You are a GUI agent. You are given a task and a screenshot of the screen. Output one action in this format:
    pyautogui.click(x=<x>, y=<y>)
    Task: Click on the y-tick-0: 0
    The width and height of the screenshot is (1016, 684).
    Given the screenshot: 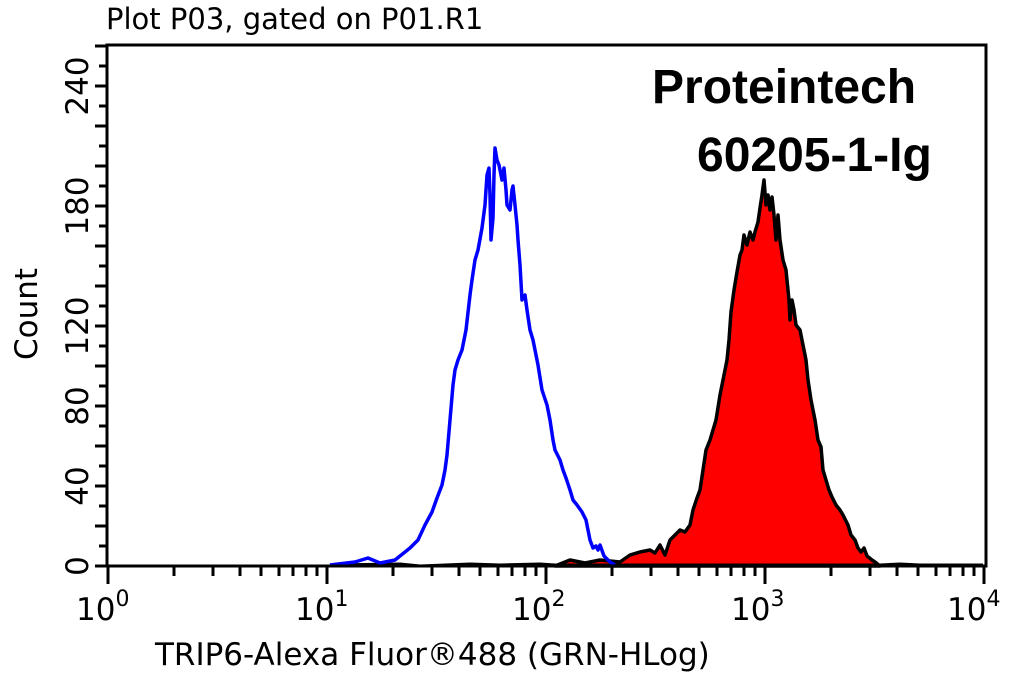 What is the action you would take?
    pyautogui.click(x=78, y=566)
    